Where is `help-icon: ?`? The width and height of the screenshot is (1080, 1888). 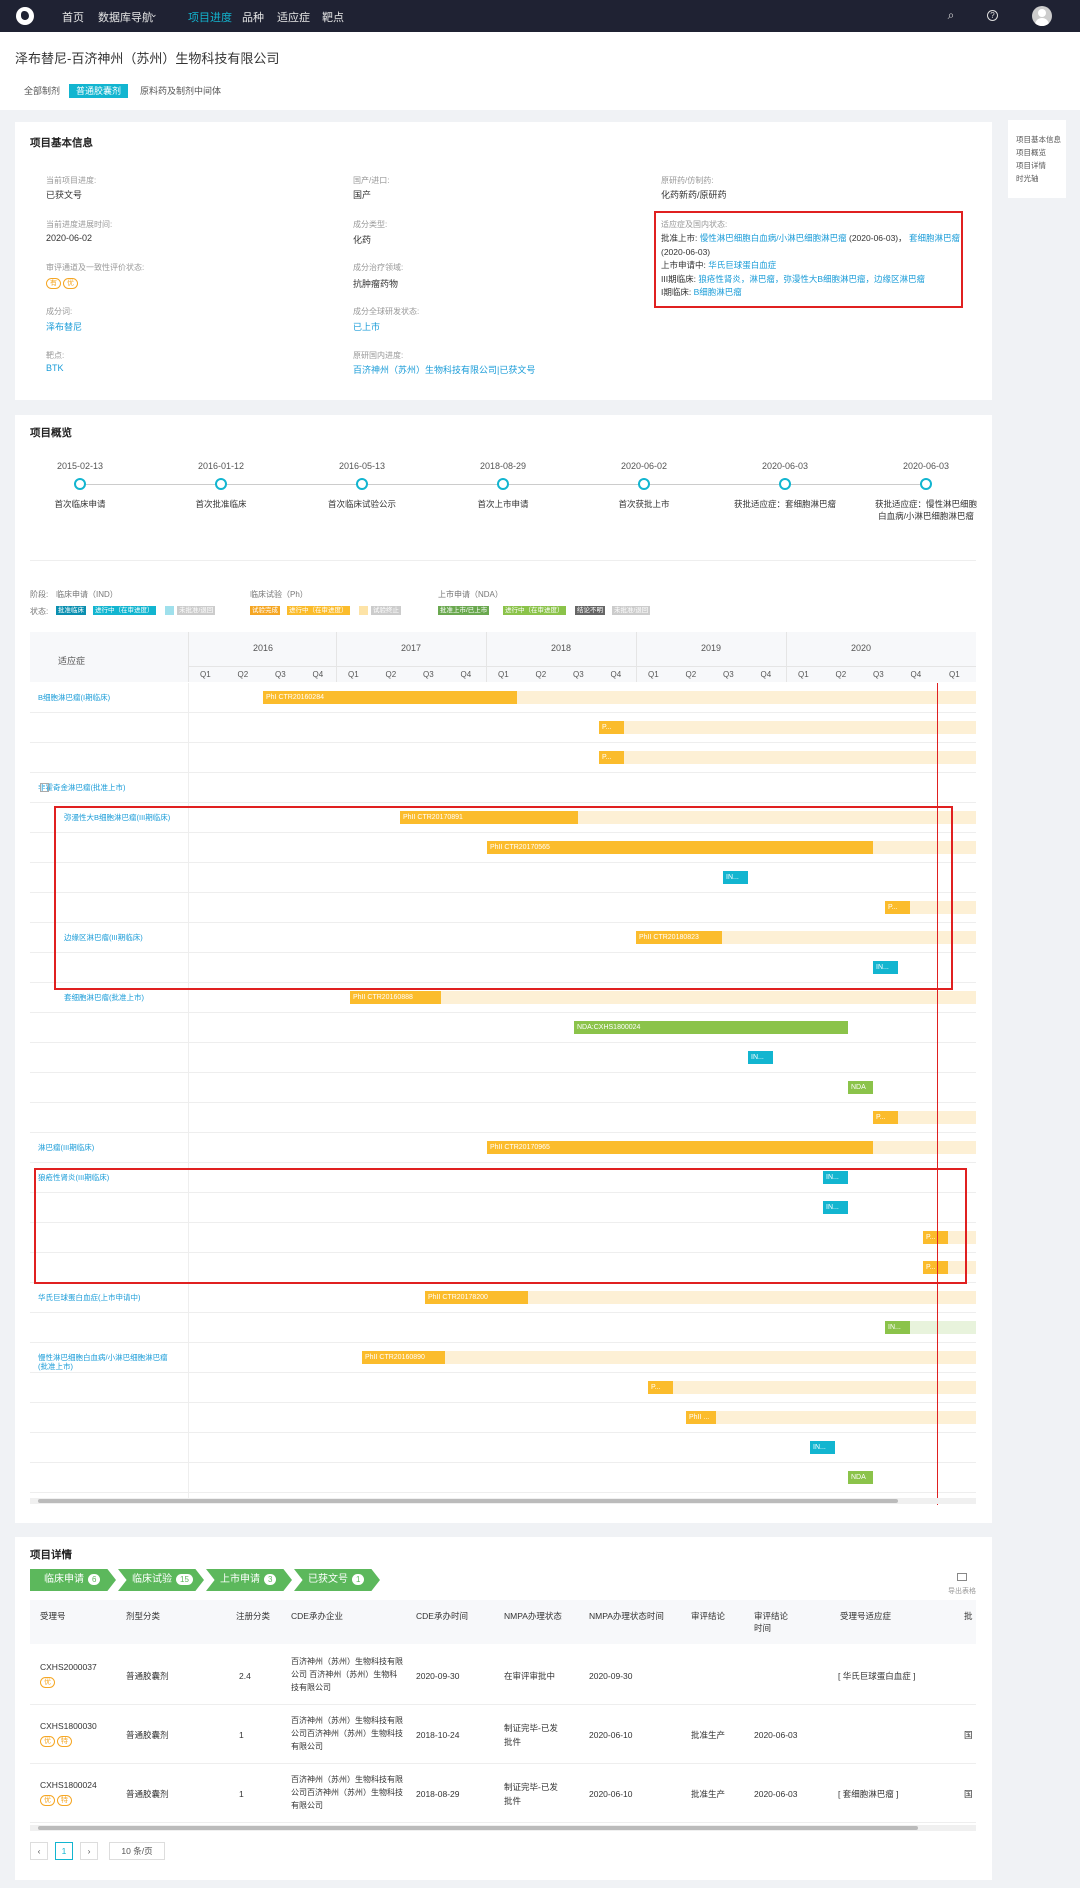
help-icon: ? is located at coordinates (992, 15).